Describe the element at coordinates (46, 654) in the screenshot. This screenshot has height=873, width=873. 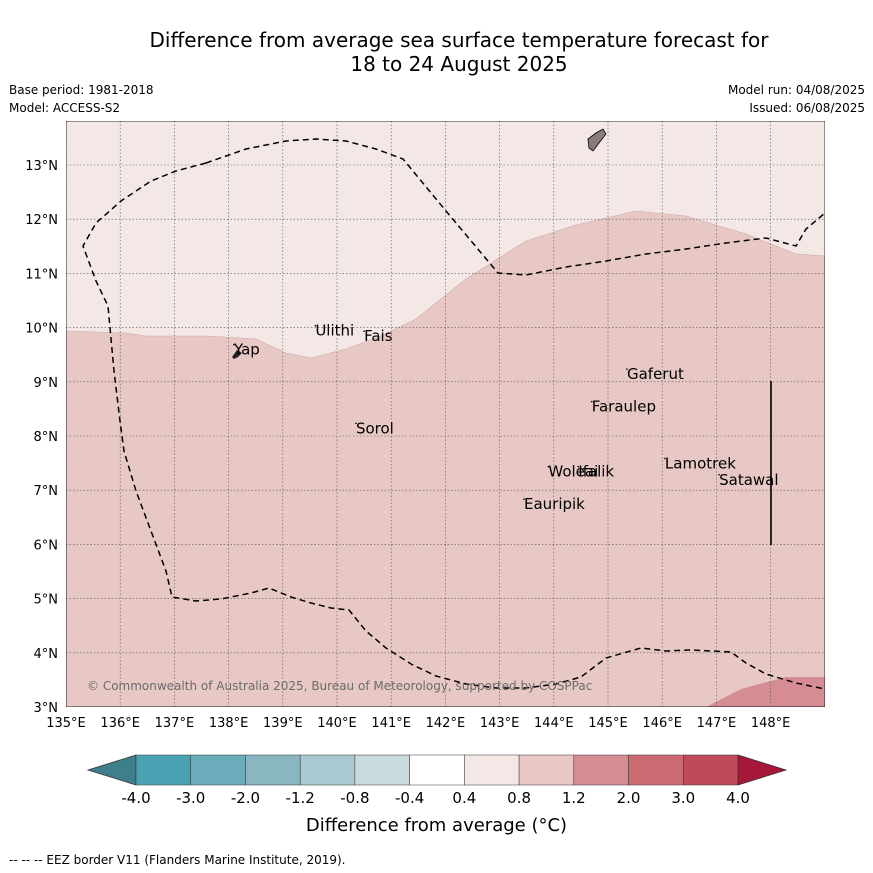
I see `latitude-tick-label: 4°N` at that location.